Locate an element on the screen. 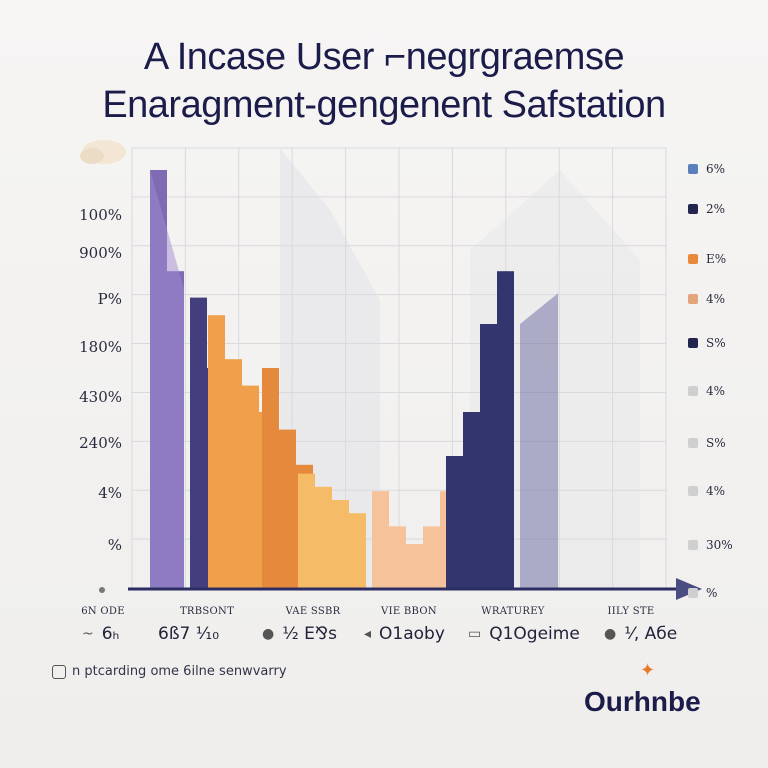  legend-label: 2% is located at coordinates (716, 209).